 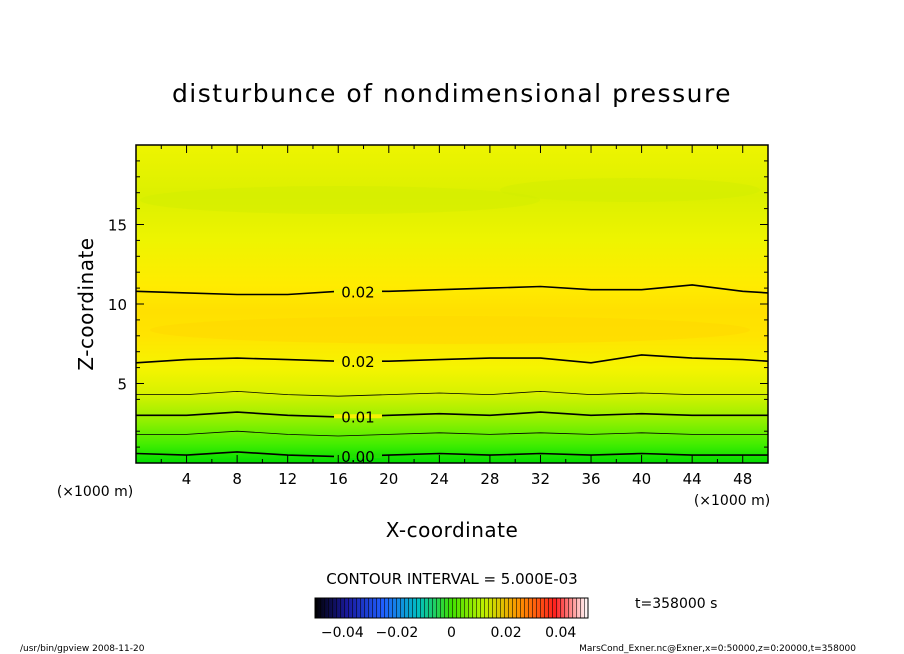 What do you see at coordinates (450, 330) in the screenshot?
I see `pressure-max-band` at bounding box center [450, 330].